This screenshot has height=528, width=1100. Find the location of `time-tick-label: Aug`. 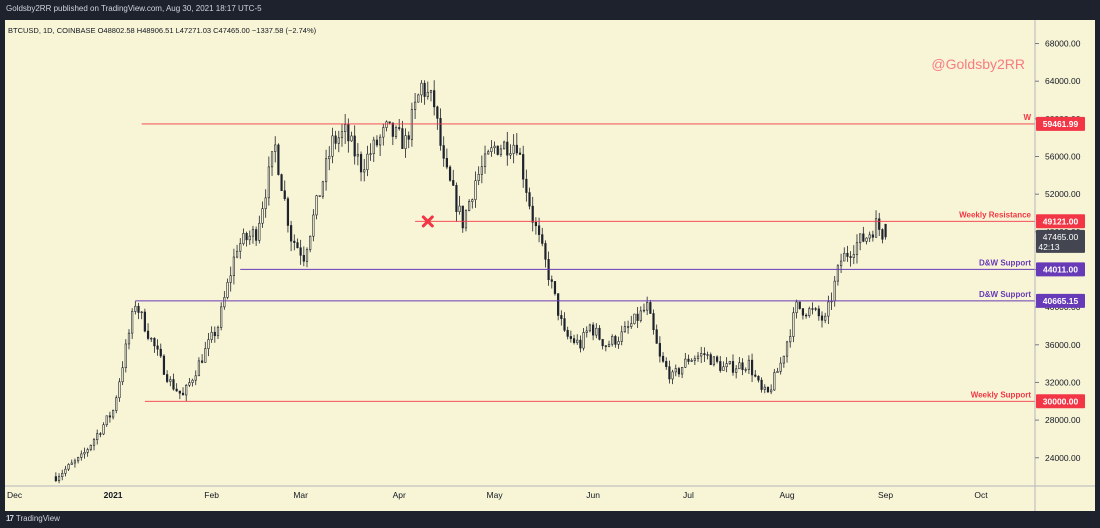

time-tick-label: Aug is located at coordinates (786, 495).